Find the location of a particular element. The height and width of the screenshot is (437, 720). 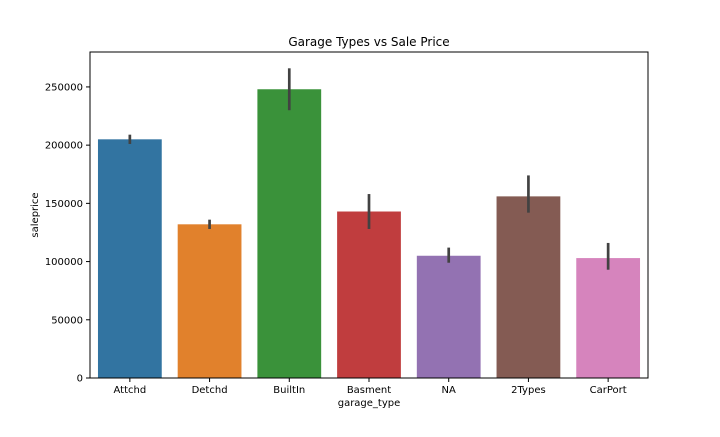

y-axis-label: saleprice is located at coordinates (35, 214).